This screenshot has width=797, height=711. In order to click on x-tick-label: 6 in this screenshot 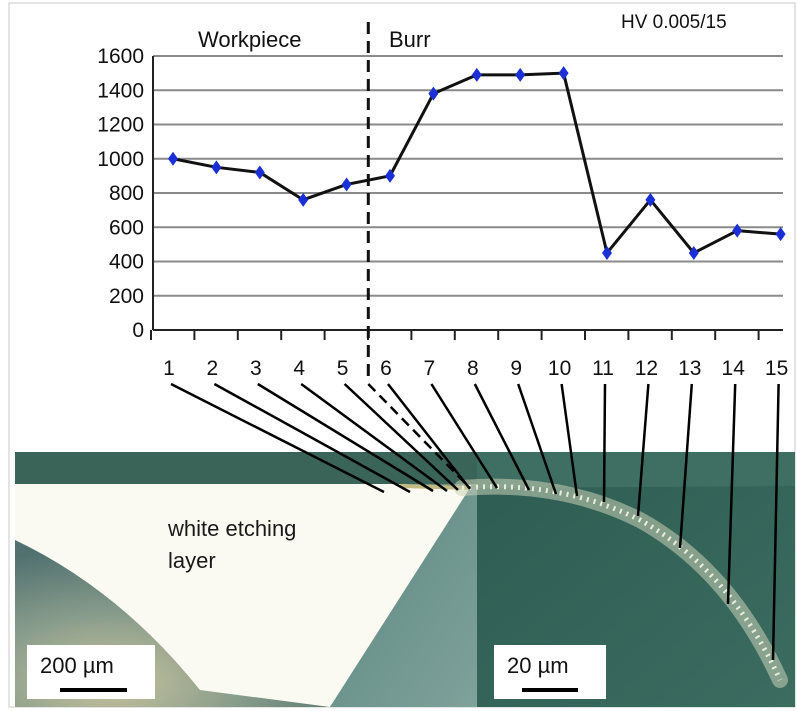, I will do `click(386, 368)`.